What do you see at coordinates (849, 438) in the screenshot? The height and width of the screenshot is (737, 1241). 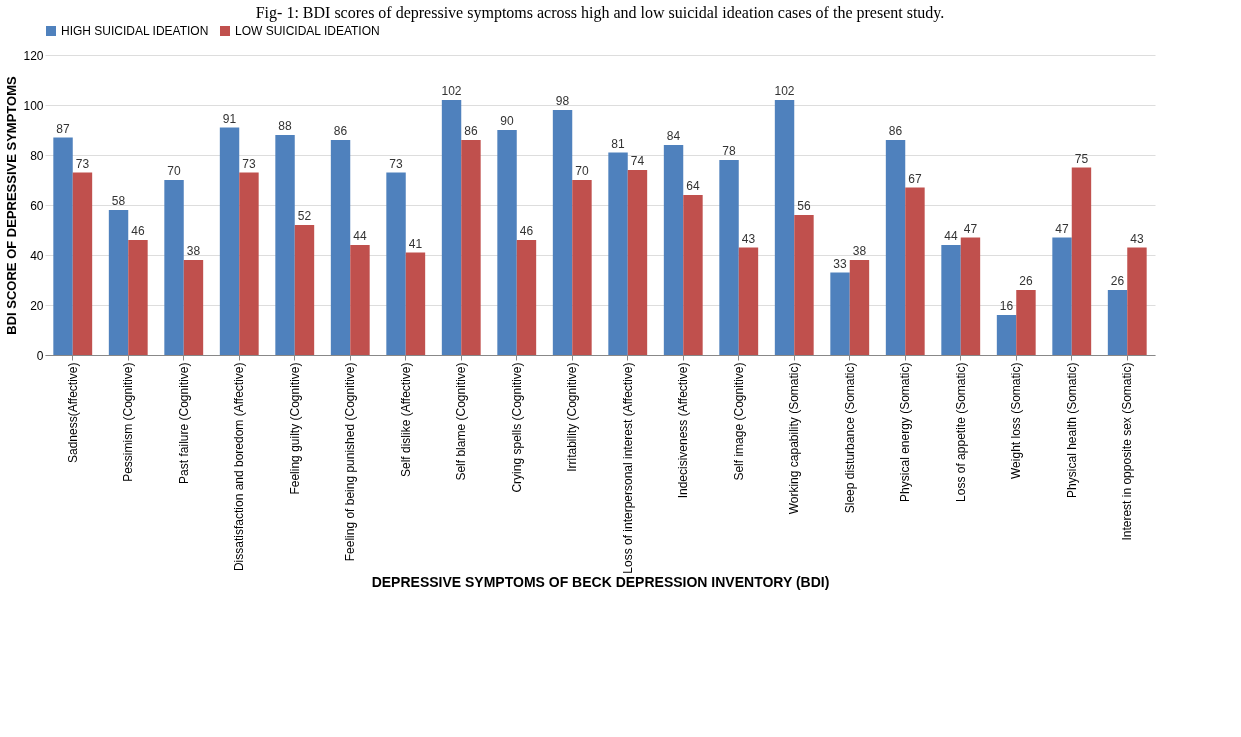 I see `x-tick-label: Sleep disturbance (Somatic)` at bounding box center [849, 438].